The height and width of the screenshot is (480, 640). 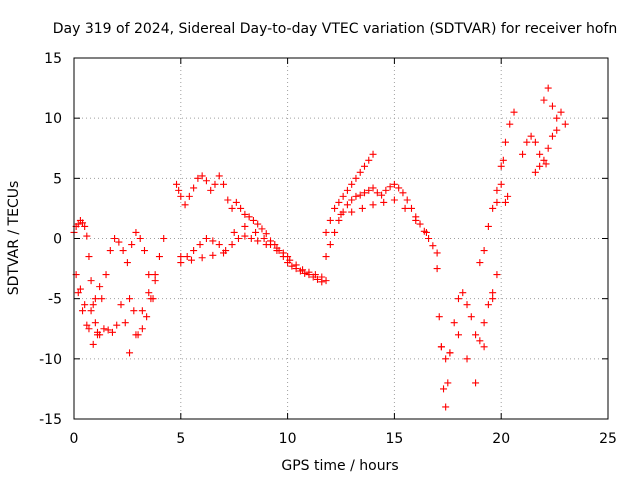 I want to click on y-tick-label: -10, so click(x=50, y=360).